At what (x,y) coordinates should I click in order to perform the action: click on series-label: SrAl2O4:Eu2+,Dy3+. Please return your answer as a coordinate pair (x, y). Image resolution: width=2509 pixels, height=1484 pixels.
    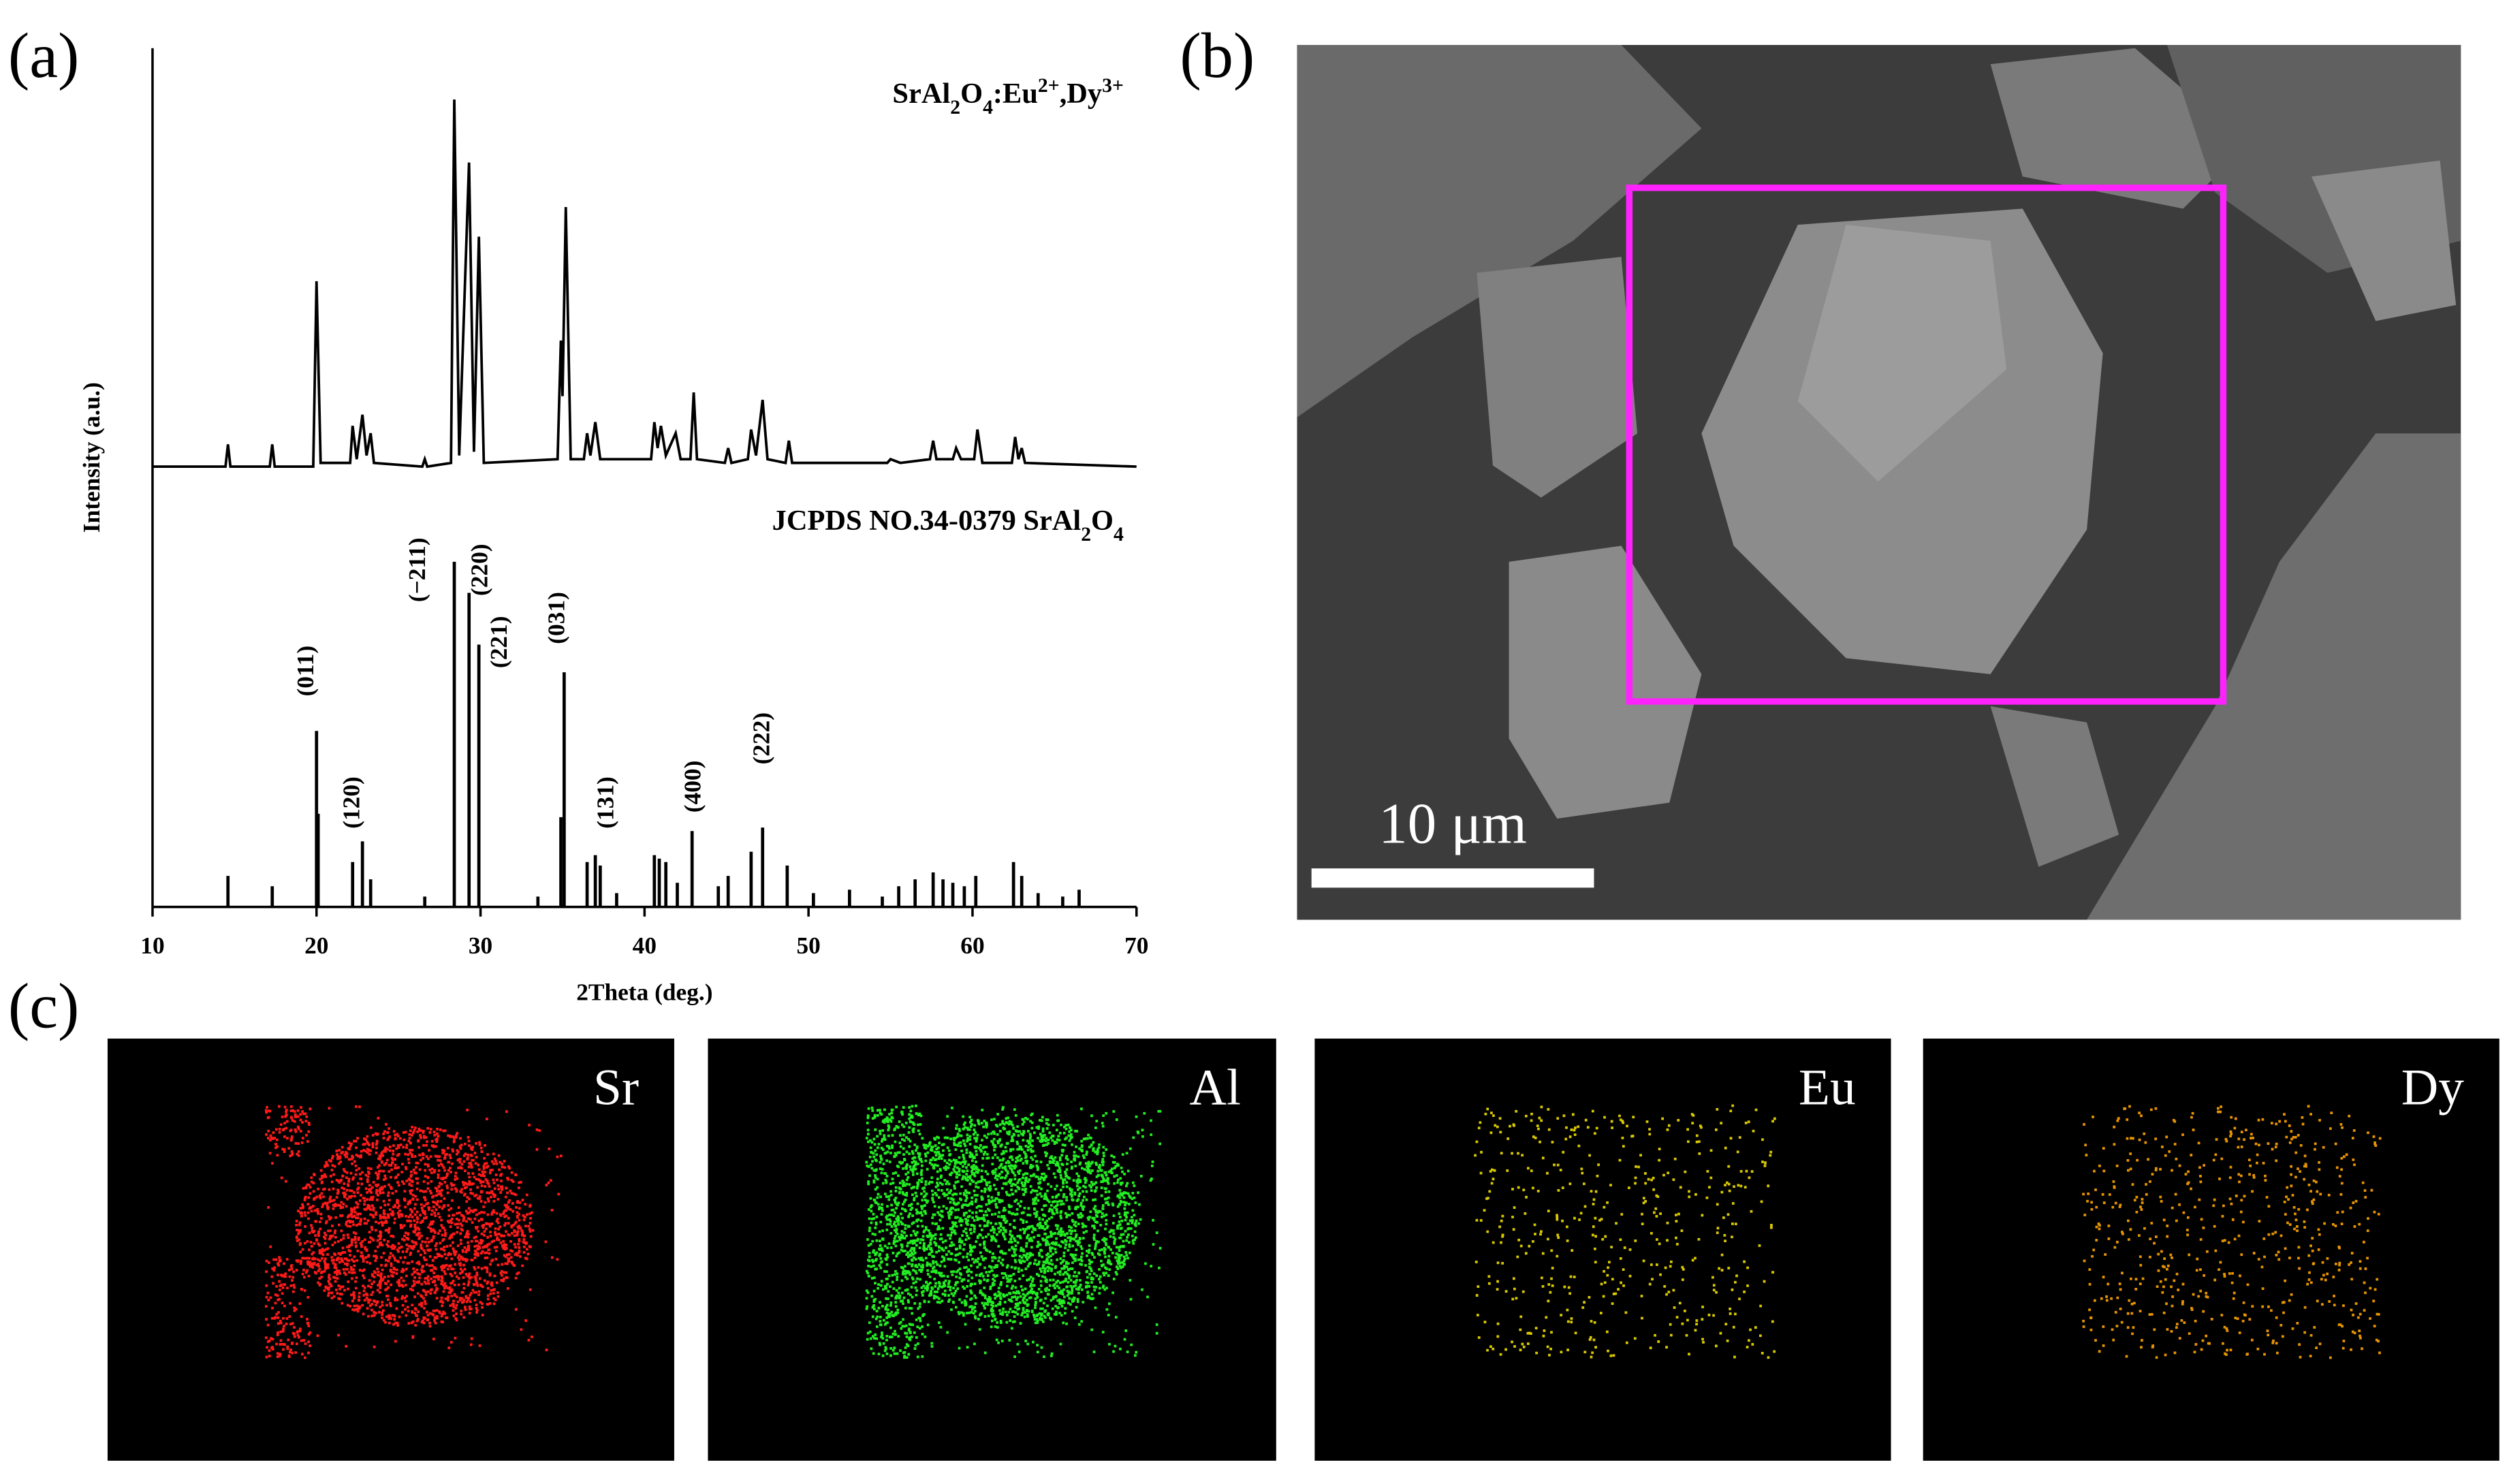
    Looking at the image, I should click on (1007, 97).